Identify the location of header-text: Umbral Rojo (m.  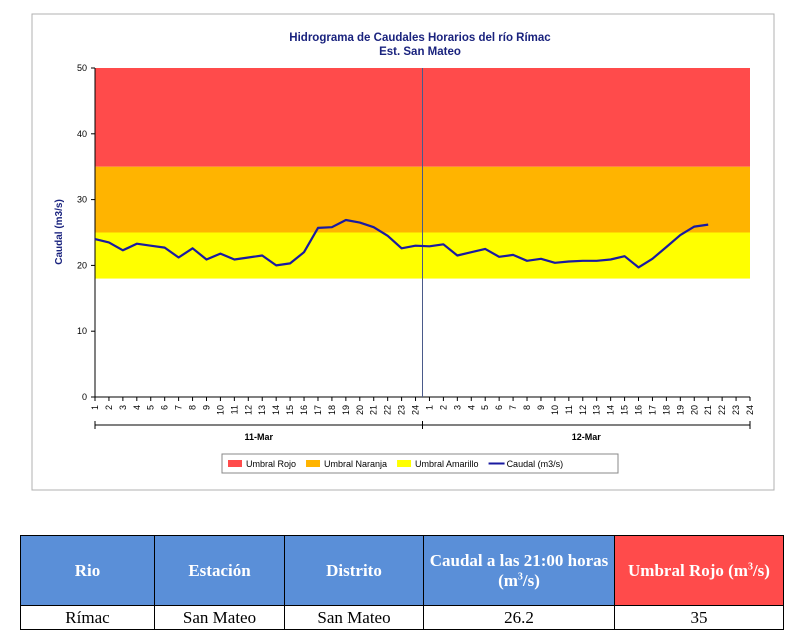
(688, 570).